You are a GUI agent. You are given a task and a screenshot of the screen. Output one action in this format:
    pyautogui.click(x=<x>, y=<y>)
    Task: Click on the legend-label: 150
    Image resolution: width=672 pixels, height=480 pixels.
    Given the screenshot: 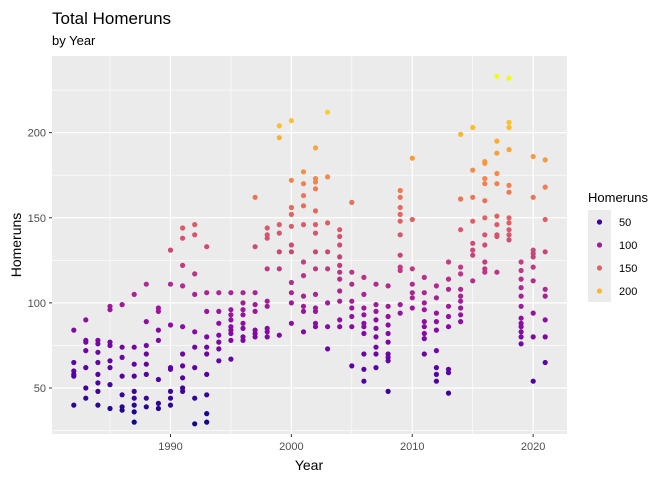 What is the action you would take?
    pyautogui.click(x=628, y=269)
    